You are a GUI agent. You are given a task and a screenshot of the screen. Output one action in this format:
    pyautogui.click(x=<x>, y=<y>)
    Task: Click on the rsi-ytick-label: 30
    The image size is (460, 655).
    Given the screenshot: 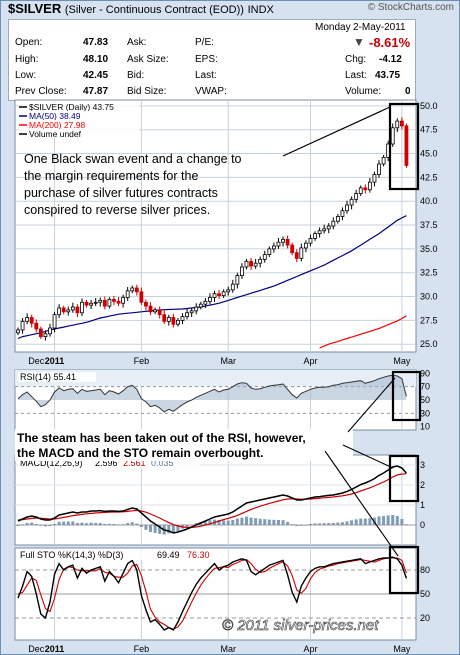 What is the action you would take?
    pyautogui.click(x=425, y=413)
    